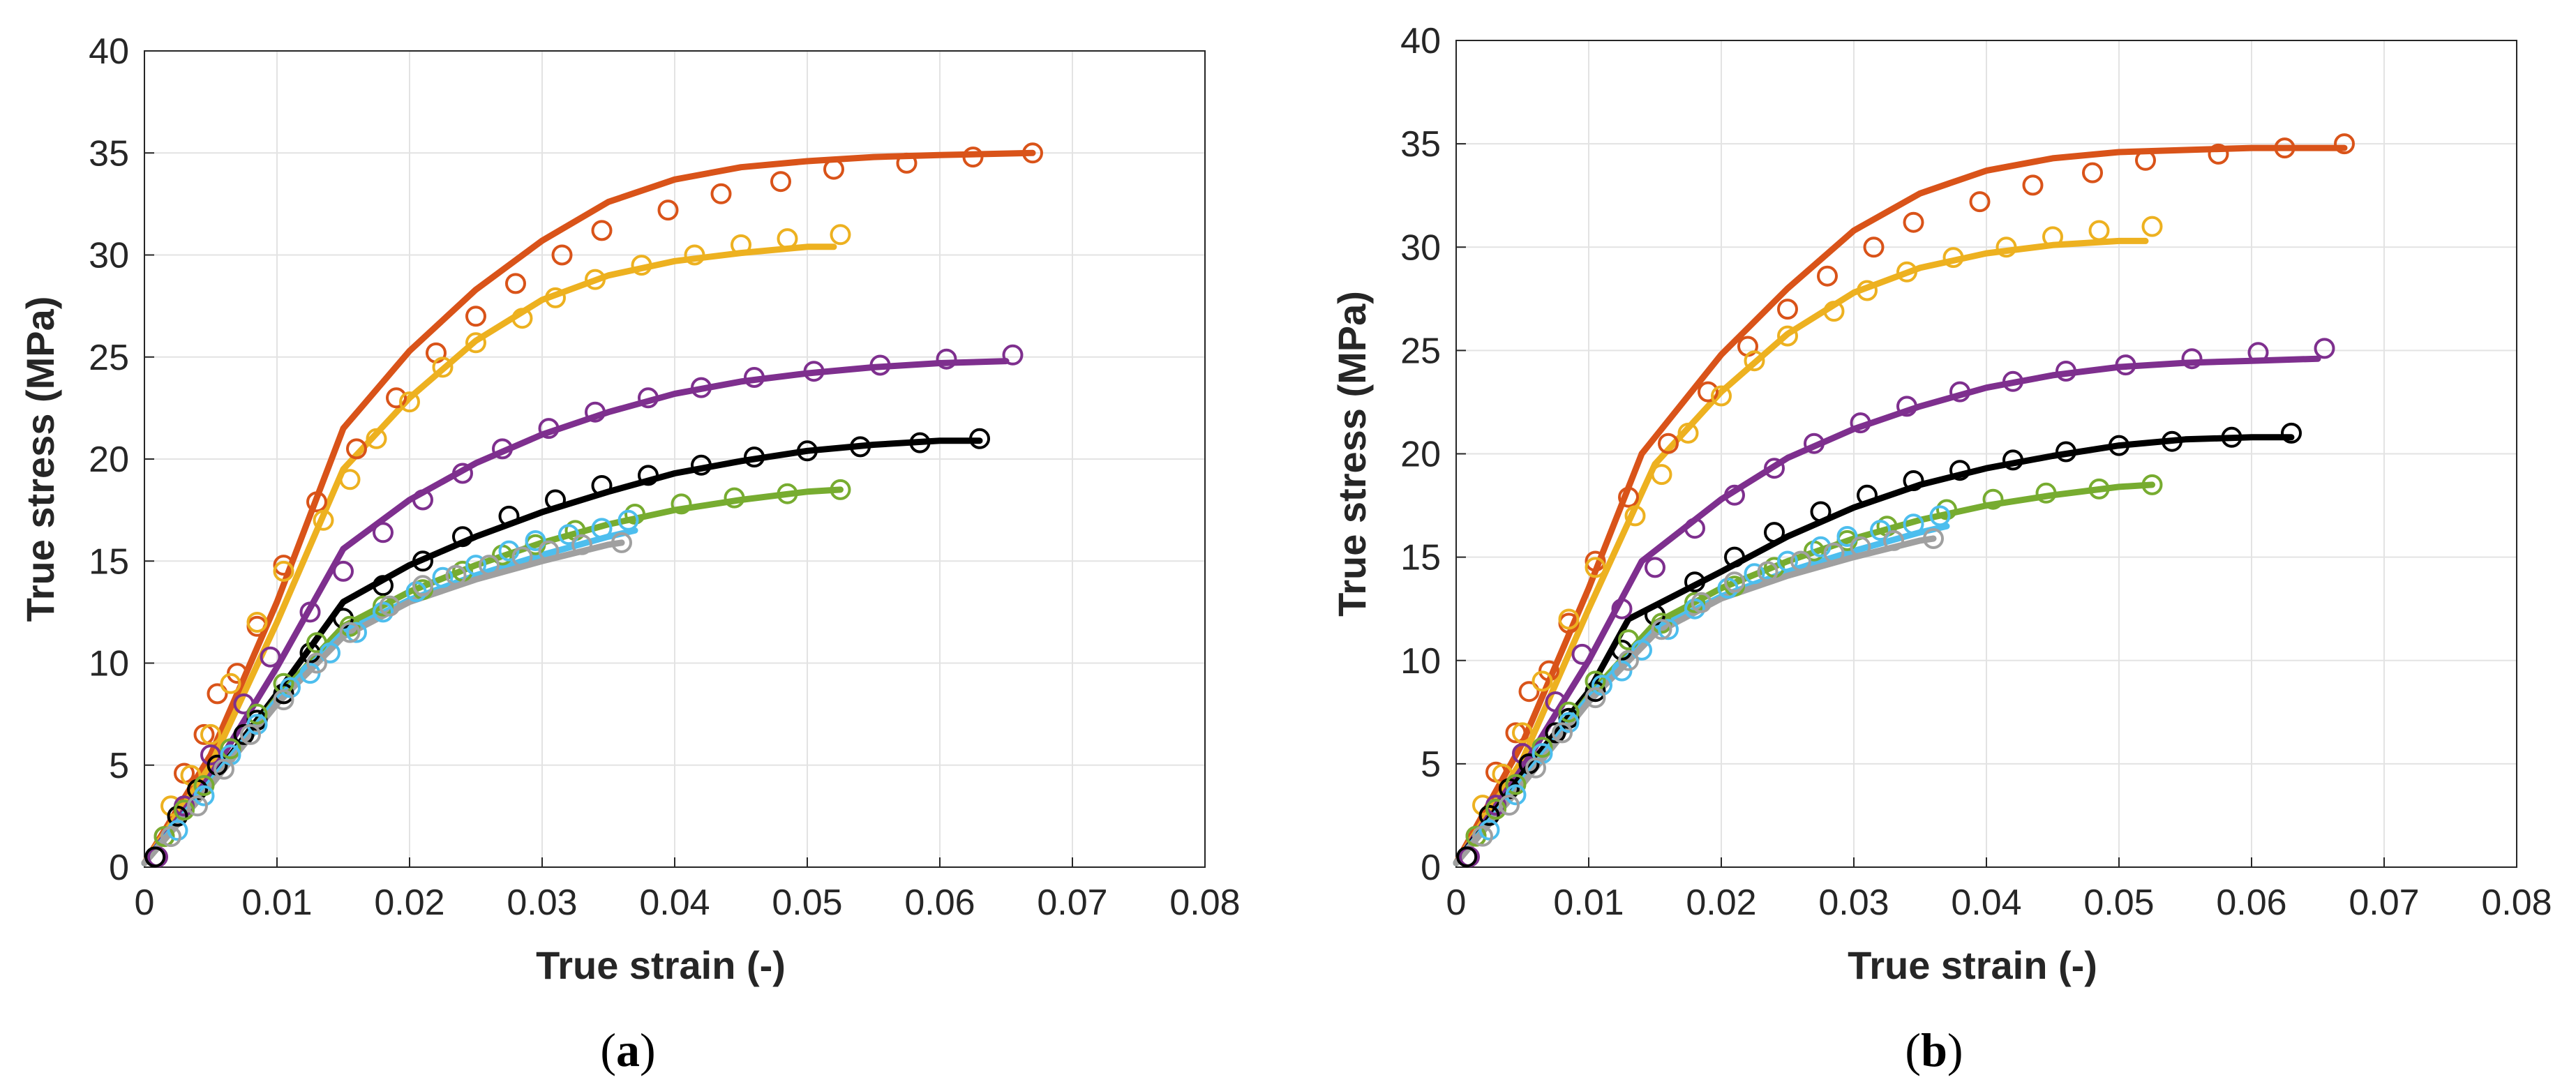 The height and width of the screenshot is (1089, 2576). I want to click on y-tick-label: 20, so click(109, 460).